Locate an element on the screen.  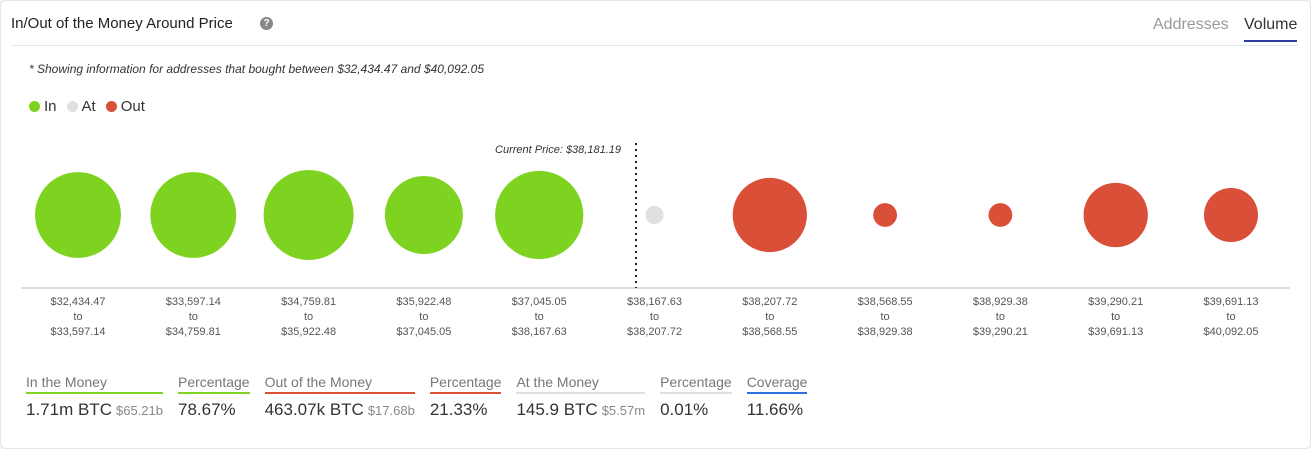
stat-value: 78.67% is located at coordinates (214, 410).